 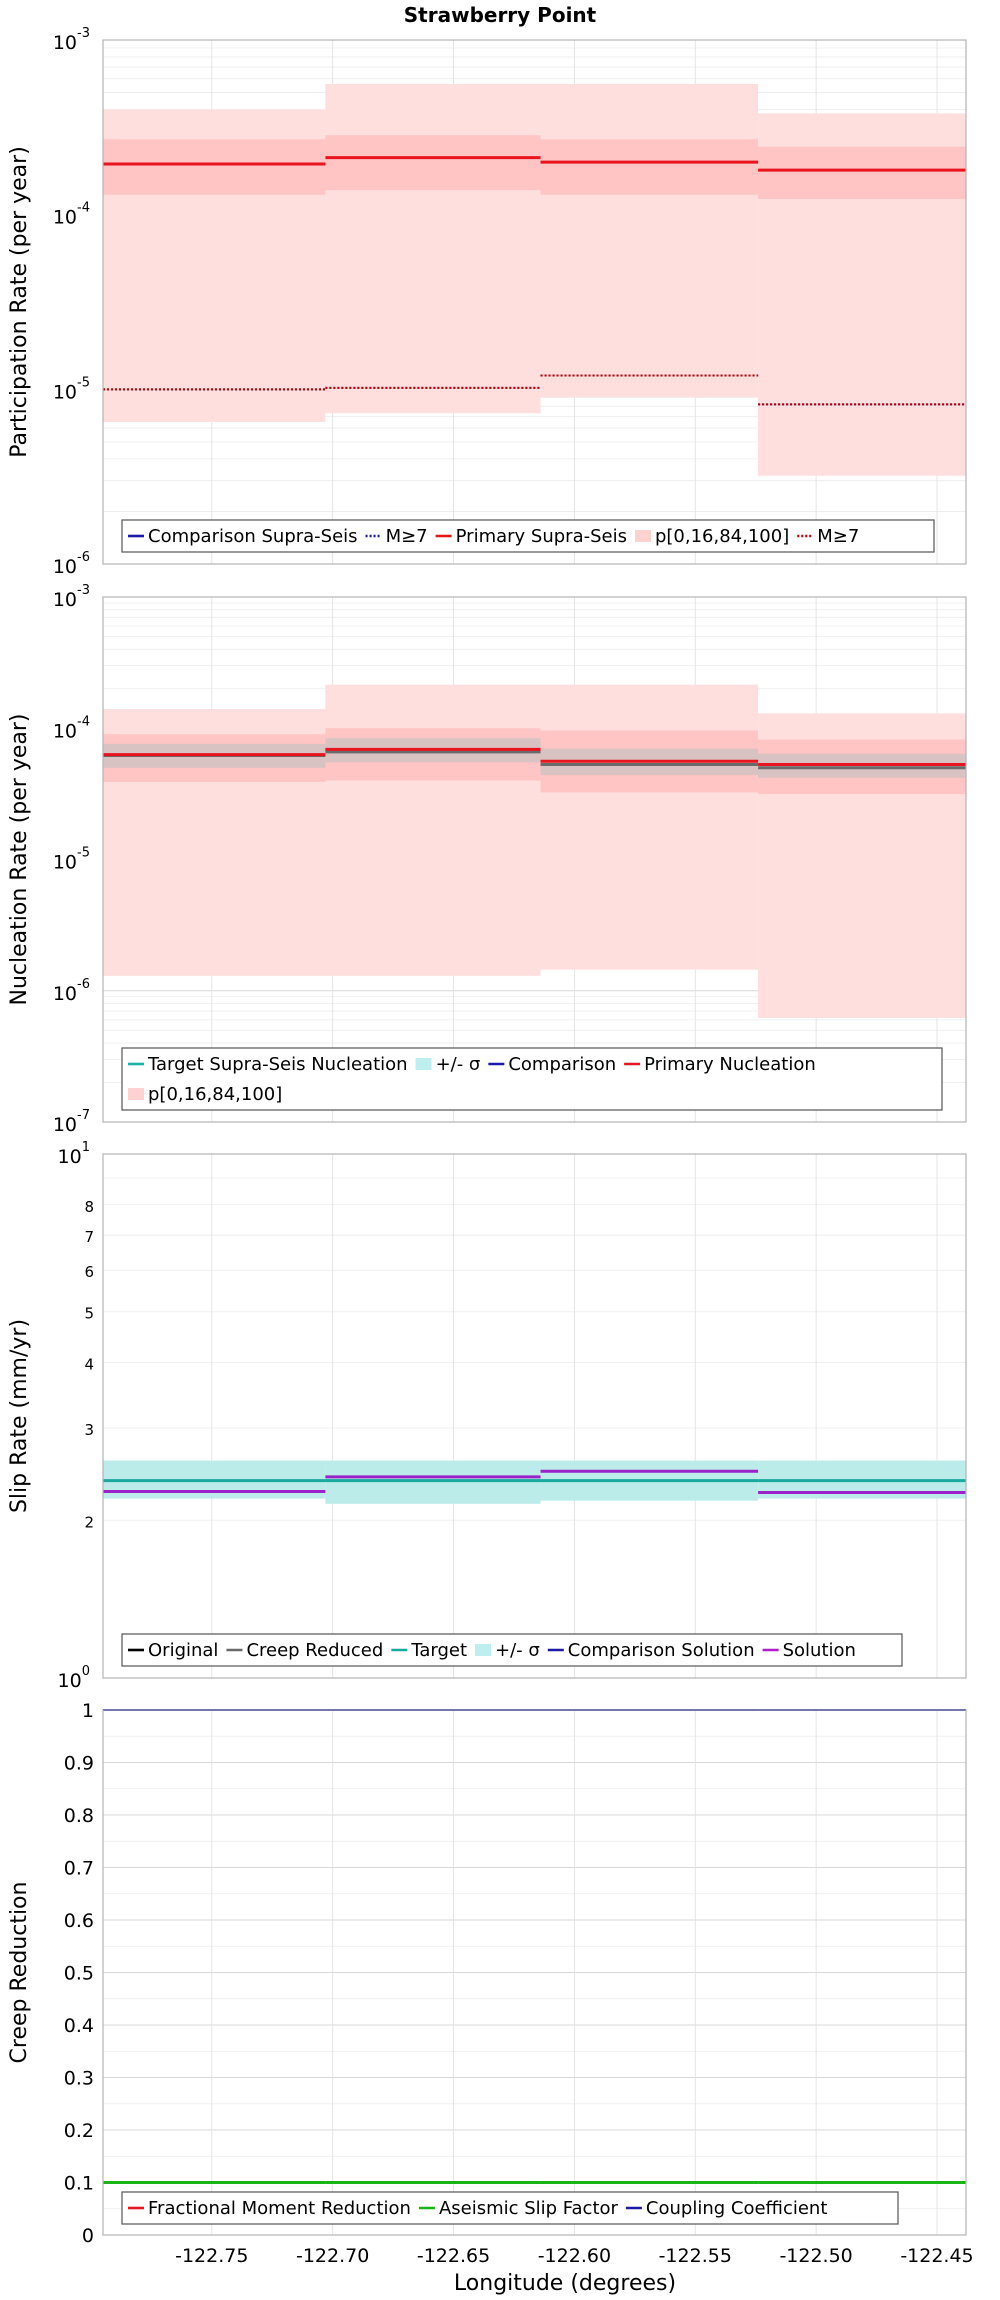 What do you see at coordinates (661, 1650) in the screenshot?
I see `legend-label: Comparison Solution` at bounding box center [661, 1650].